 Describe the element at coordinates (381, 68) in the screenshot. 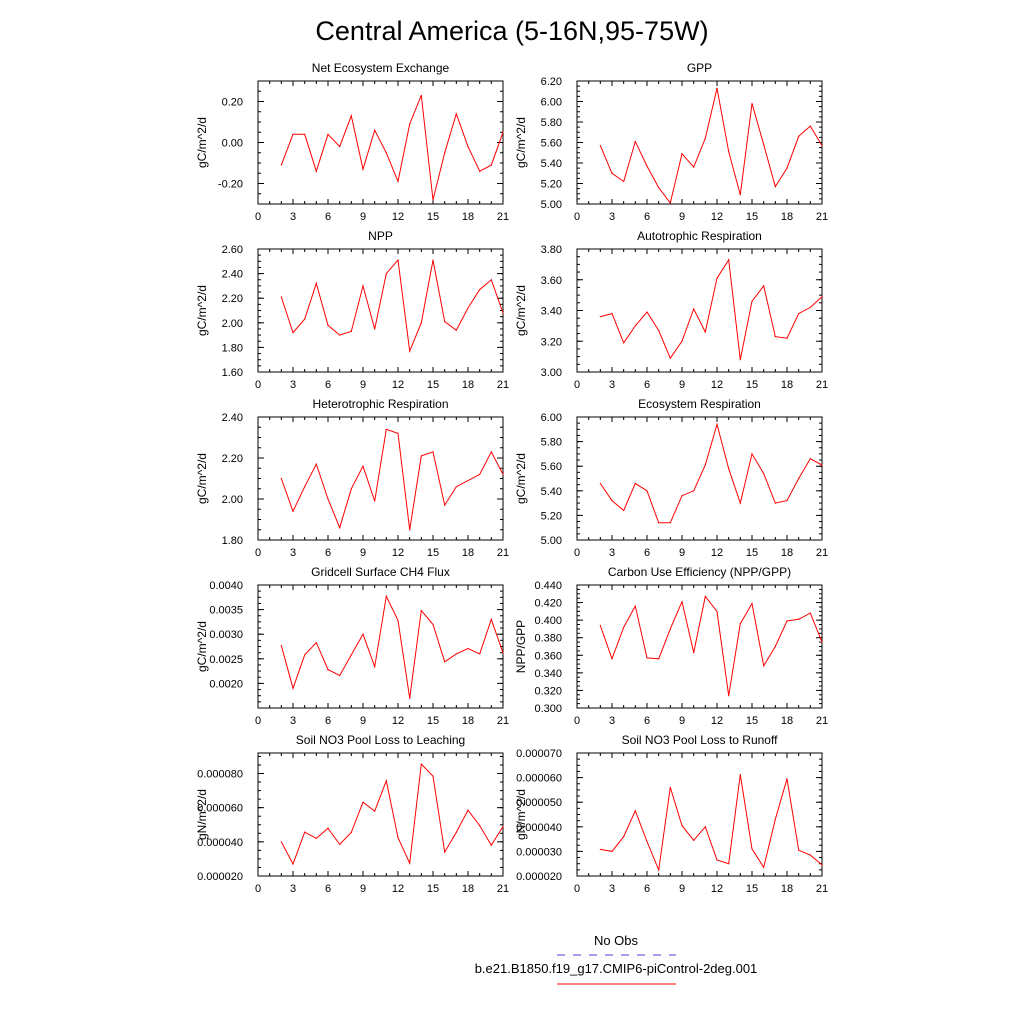

I see `chart-title: Net Ecosystem Exchange` at that location.